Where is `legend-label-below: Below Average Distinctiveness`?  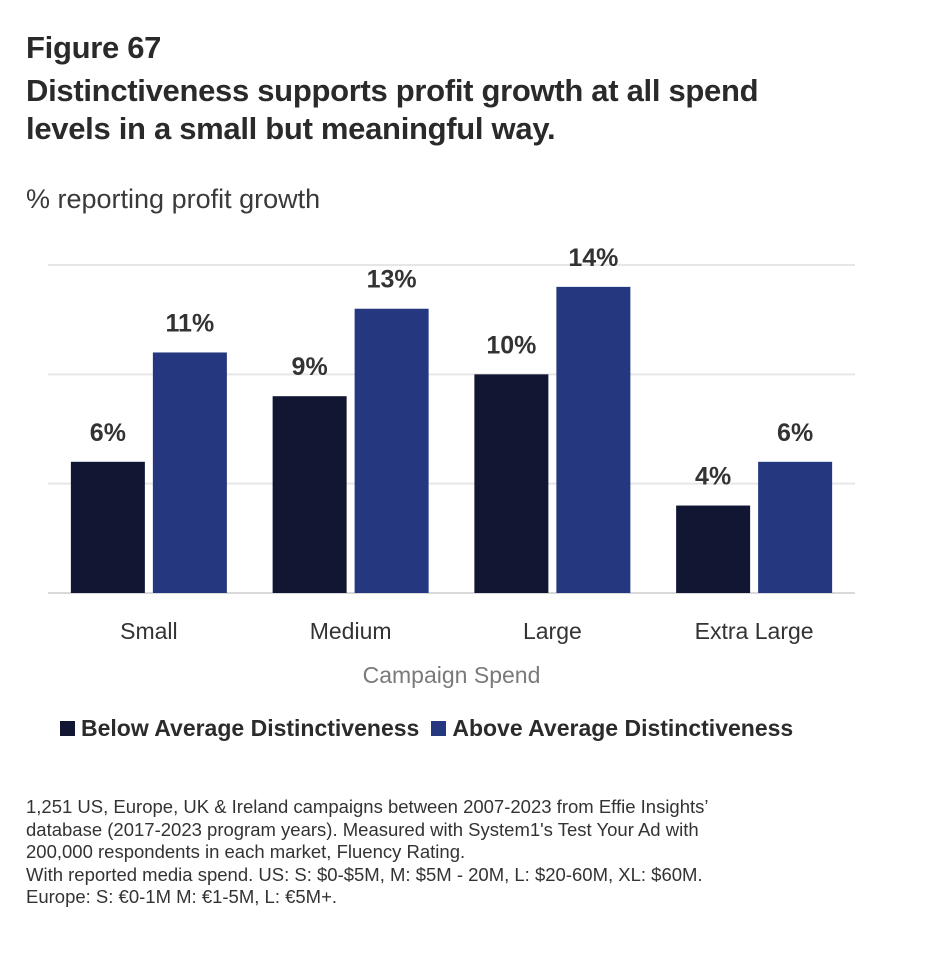
legend-label-below: Below Average Distinctiveness is located at coordinates (250, 728).